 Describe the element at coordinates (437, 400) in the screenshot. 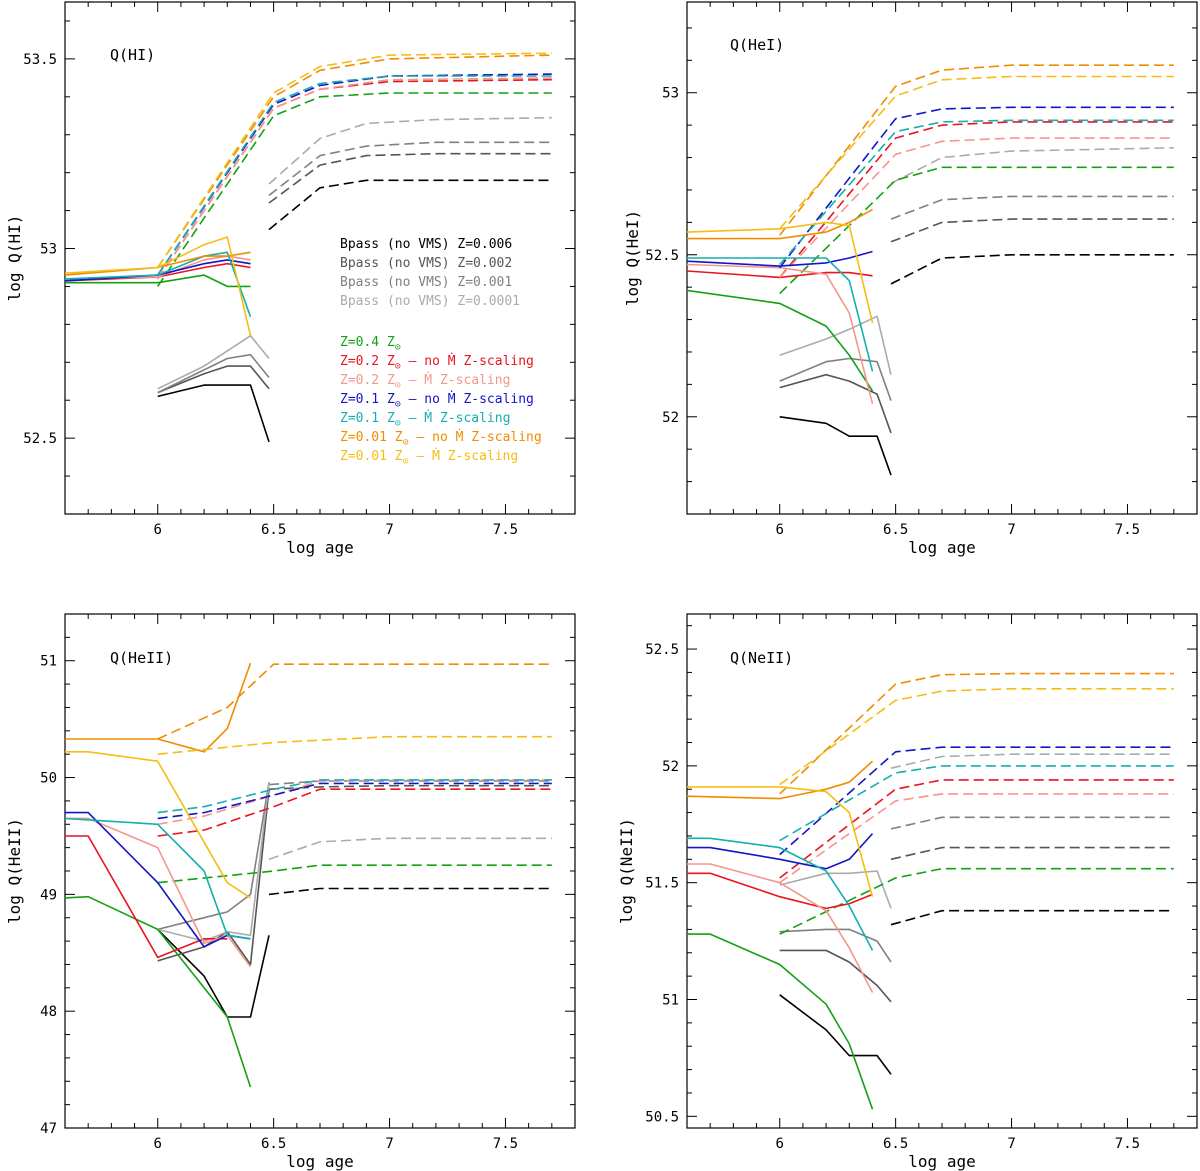

I see `legend-entry-z01_no: Z=0.1 Z⊙ – no Ṁ Z-scaling` at that location.